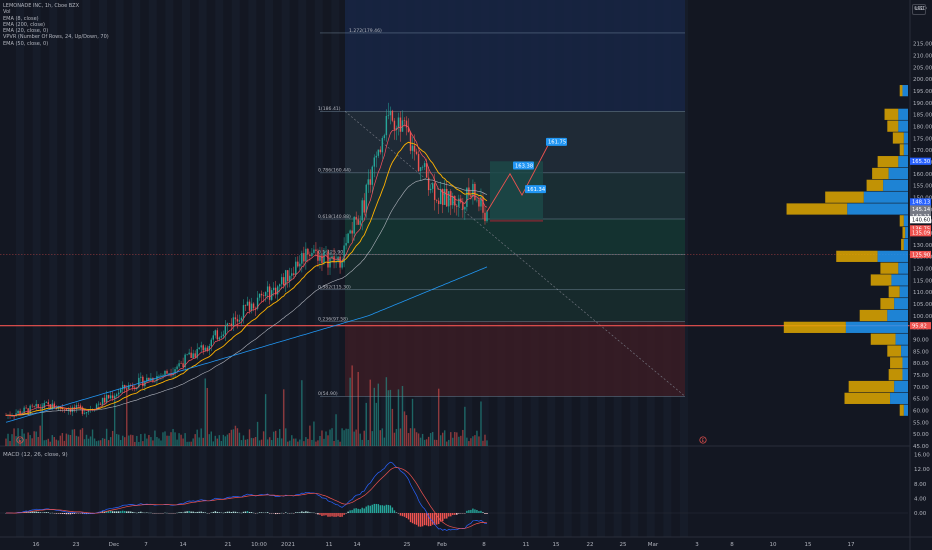 This screenshot has width=932, height=550. Describe the element at coordinates (259, 545) in the screenshot. I see `time-tick: 10:00` at that location.